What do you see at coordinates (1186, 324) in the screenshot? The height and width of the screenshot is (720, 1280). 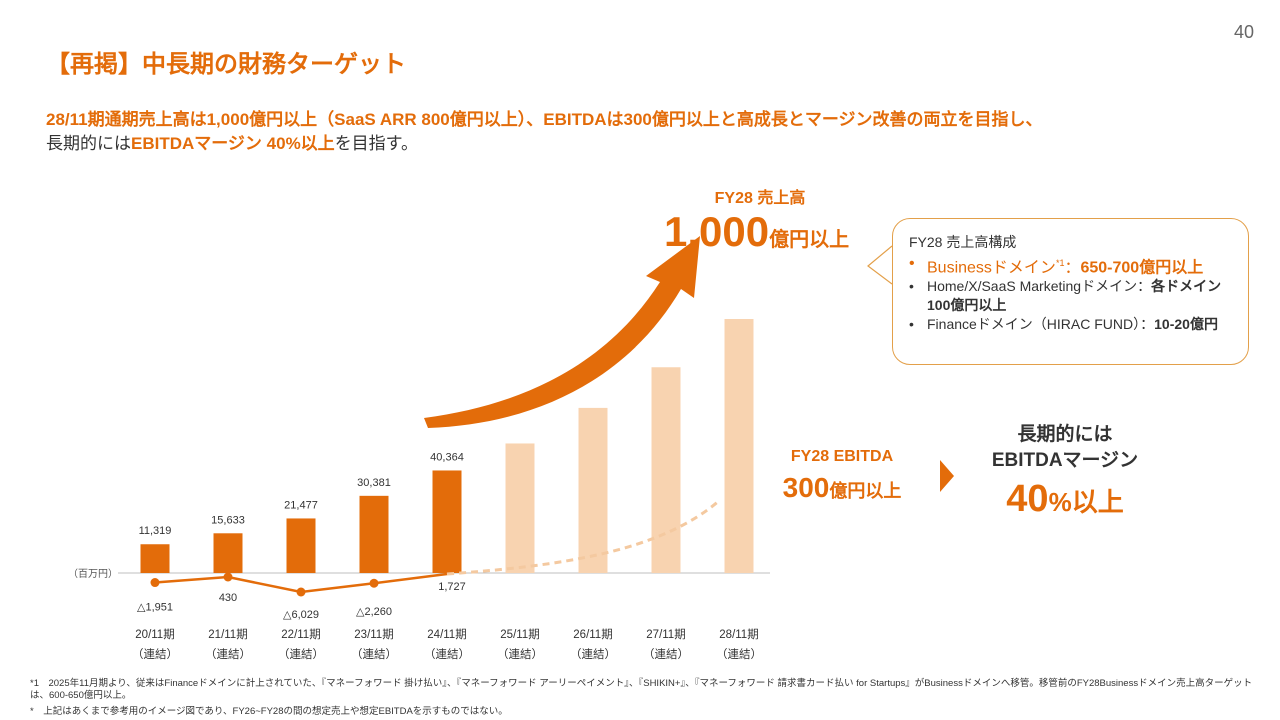 I see `breakdown-item-value: 10-20億円` at bounding box center [1186, 324].